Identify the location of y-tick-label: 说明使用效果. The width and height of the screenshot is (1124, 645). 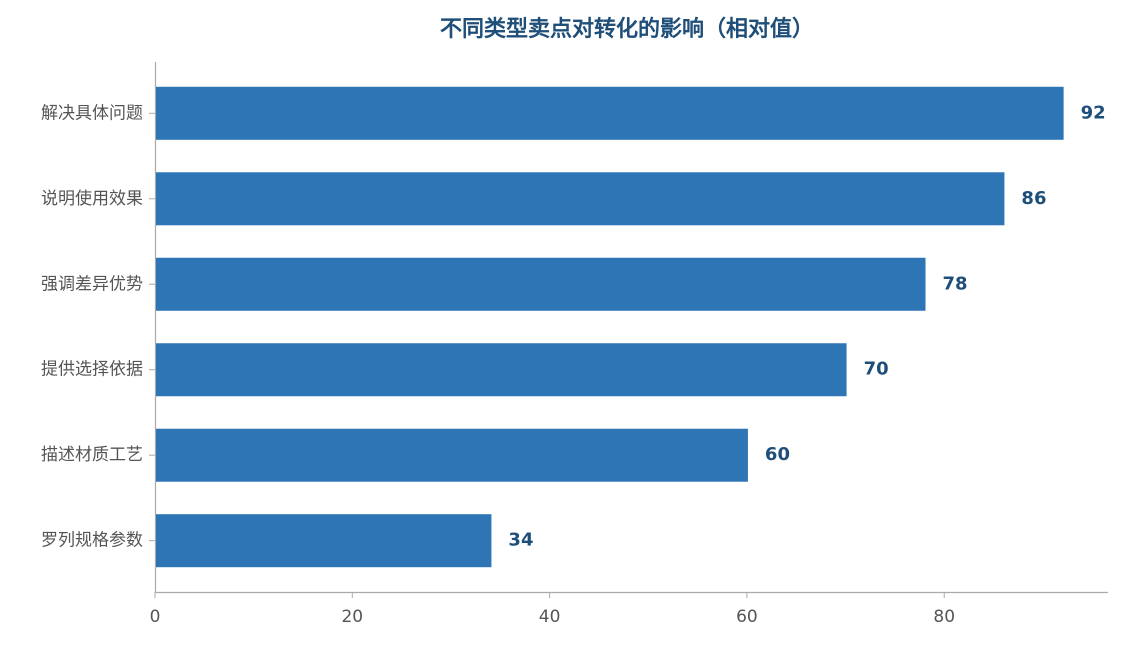
(92, 198).